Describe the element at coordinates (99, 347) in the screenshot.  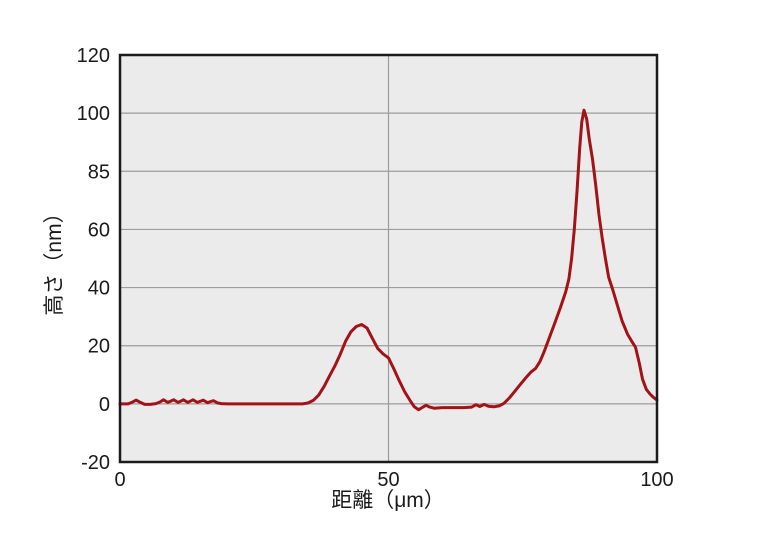
I see `y-tick-label: 20` at that location.